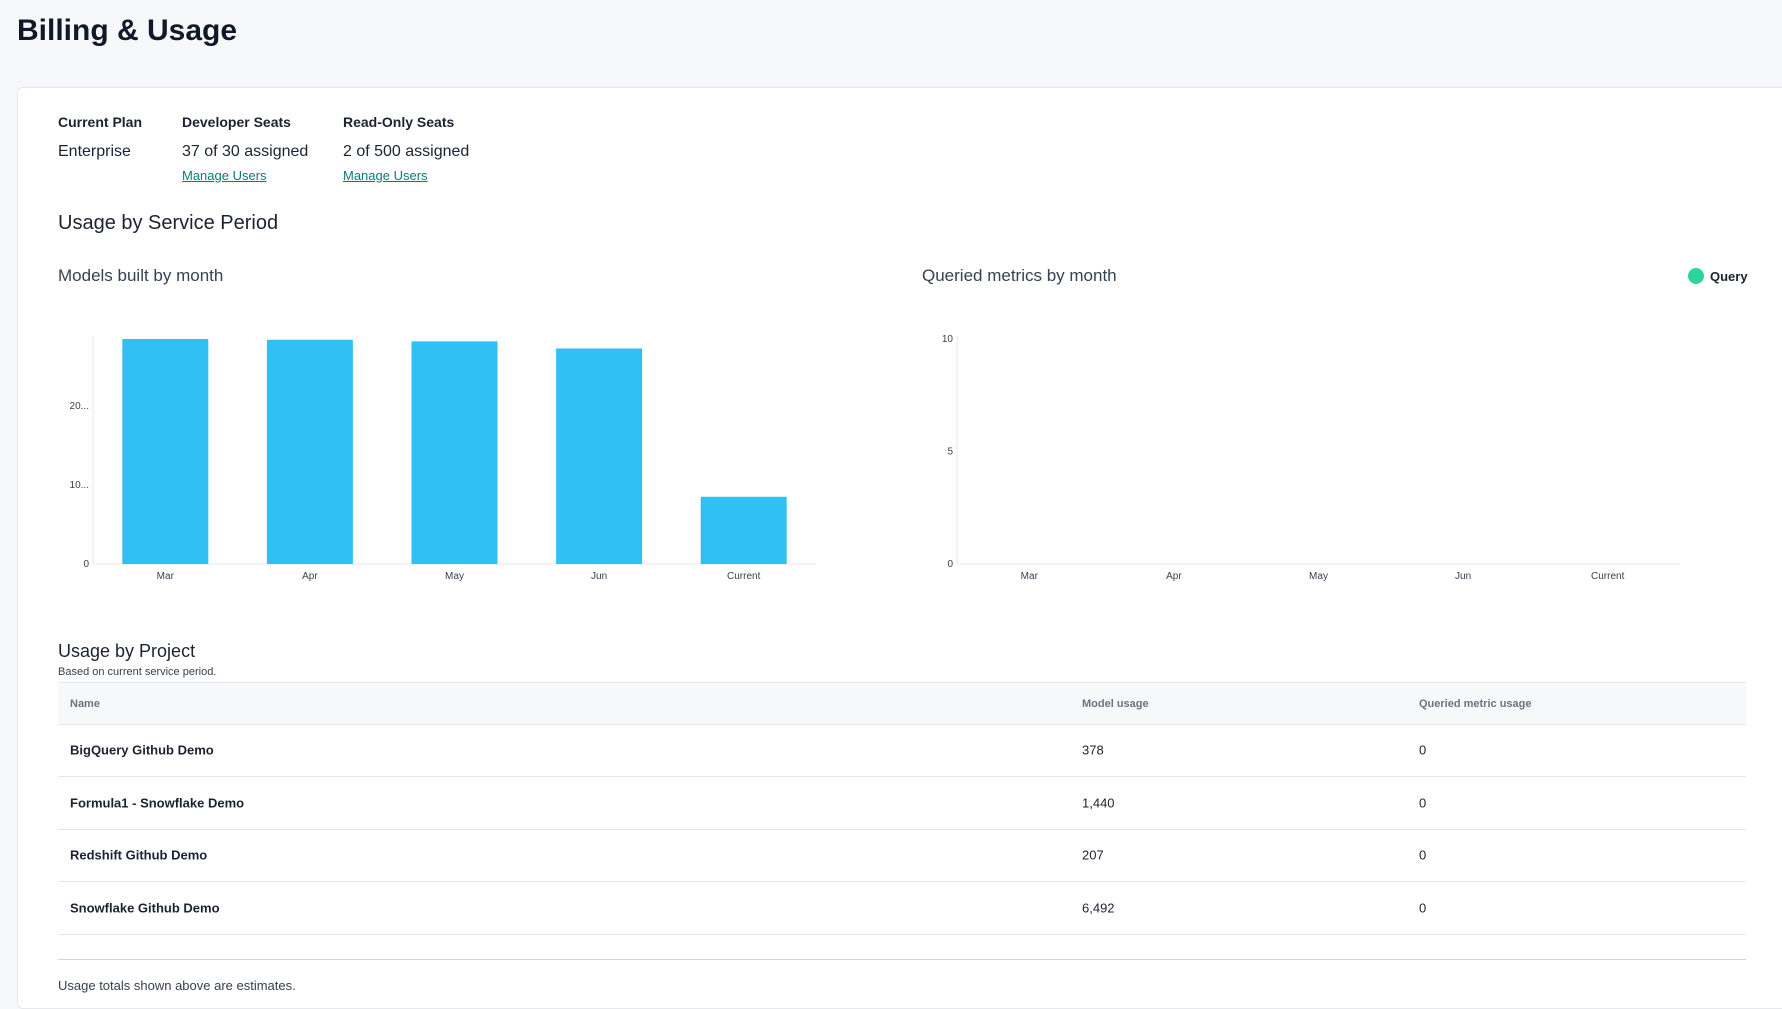  I want to click on y-tick-label: 10, so click(948, 339).